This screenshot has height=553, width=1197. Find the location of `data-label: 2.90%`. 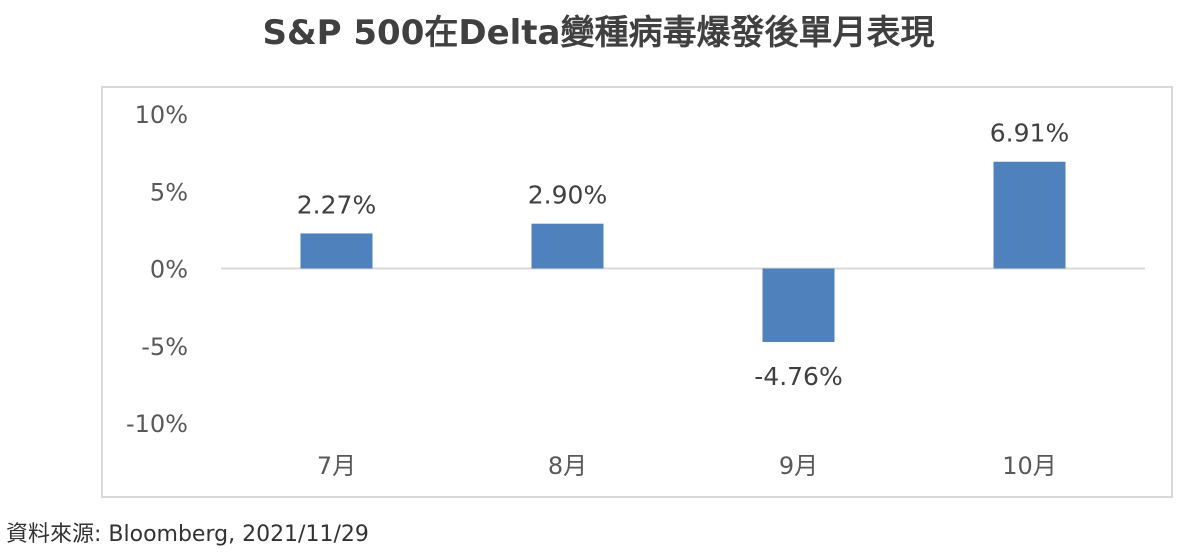

data-label: 2.90% is located at coordinates (567, 195).